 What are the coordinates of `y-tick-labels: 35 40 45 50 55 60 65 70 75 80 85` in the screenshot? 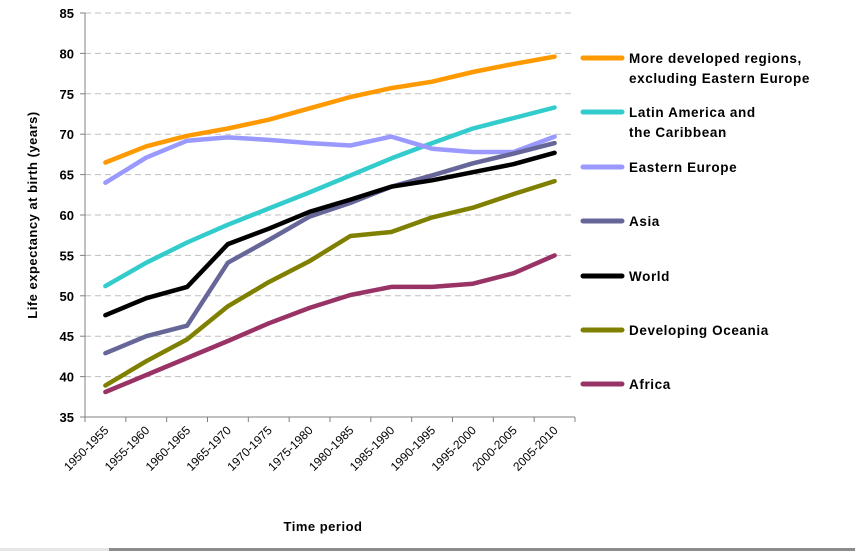 It's located at (72, 215).